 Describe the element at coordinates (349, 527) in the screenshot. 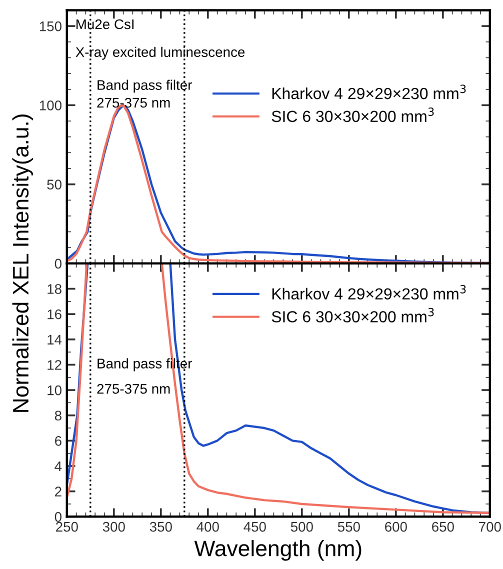

I see `x-tick-label: 550` at that location.